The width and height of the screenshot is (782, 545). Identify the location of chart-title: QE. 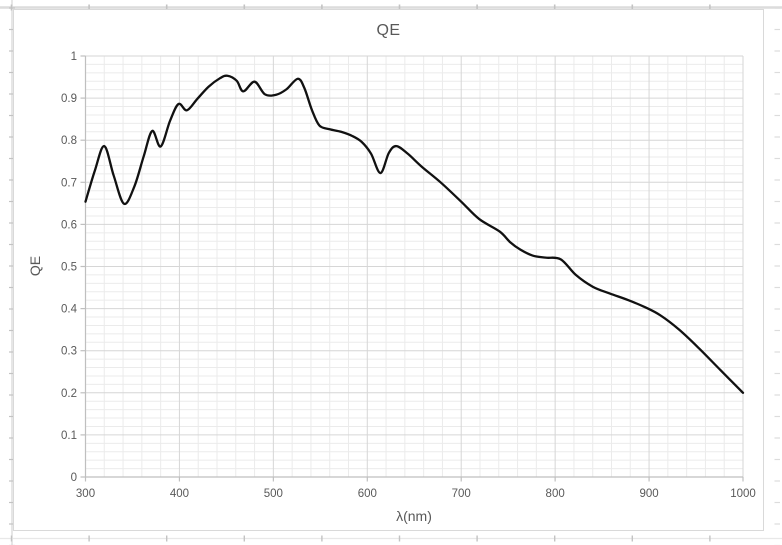
(388, 30).